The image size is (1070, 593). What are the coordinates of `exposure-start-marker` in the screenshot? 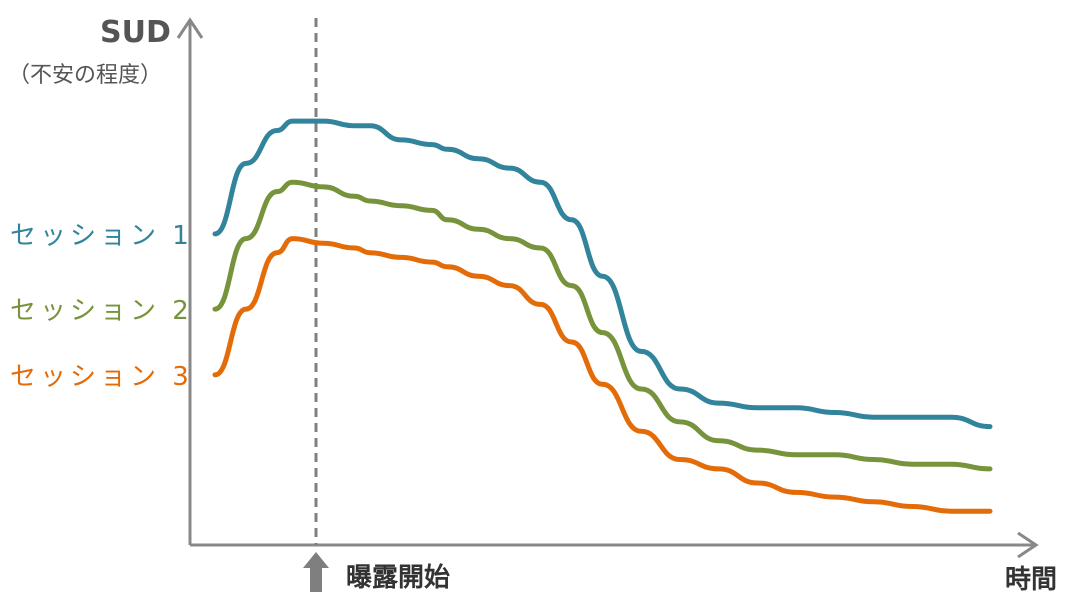 It's located at (316, 305).